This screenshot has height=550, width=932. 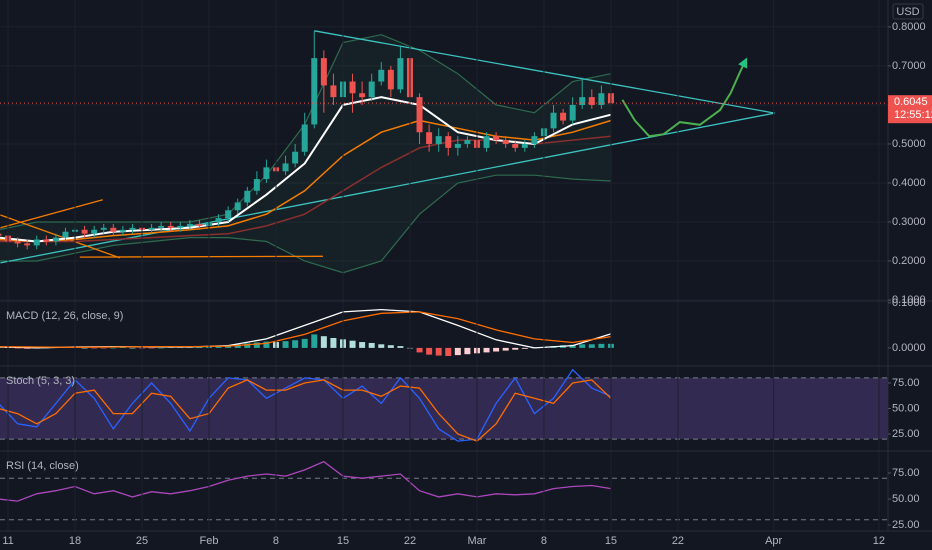 What do you see at coordinates (906, 499) in the screenshot?
I see `y-tick-label: 50.00` at bounding box center [906, 499].